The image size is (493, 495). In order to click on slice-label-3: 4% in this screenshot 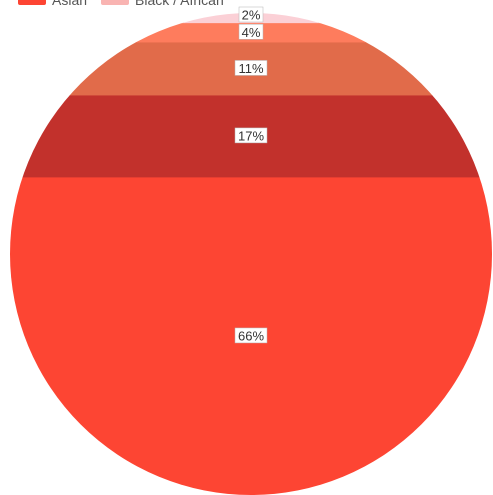, I will do `click(251, 32)`.